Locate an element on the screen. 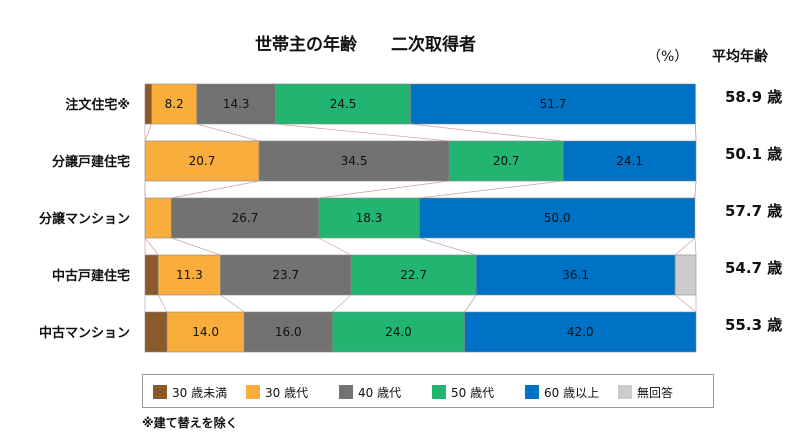 Image resolution: width=800 pixels, height=440 pixels. average-age-label: 55.3 歳 is located at coordinates (753, 325).